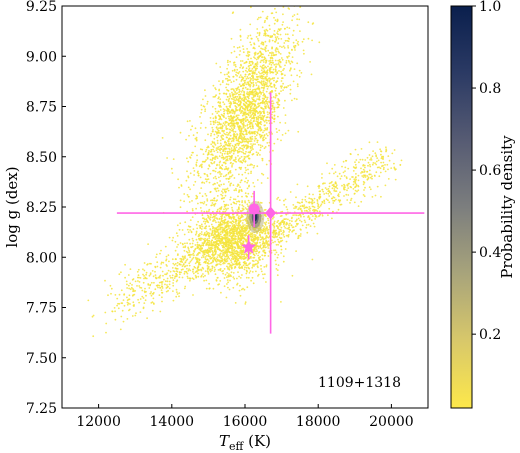 This screenshot has width=520, height=453. Describe the element at coordinates (41, 158) in the screenshot. I see `y-tick-label: 8.50` at that location.